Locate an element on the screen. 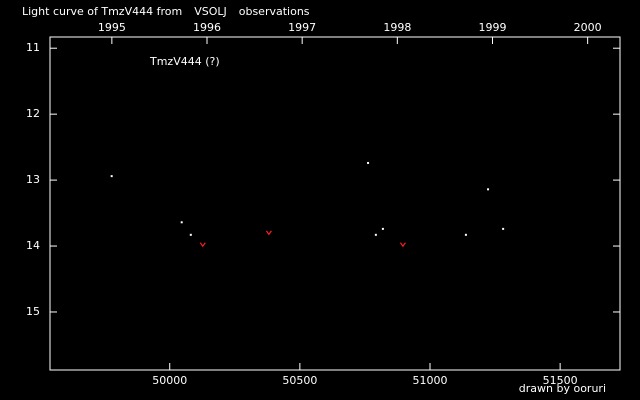 Image resolution: width=640 pixels, height=400 pixels. x2-tick-label: 1996 is located at coordinates (207, 27).